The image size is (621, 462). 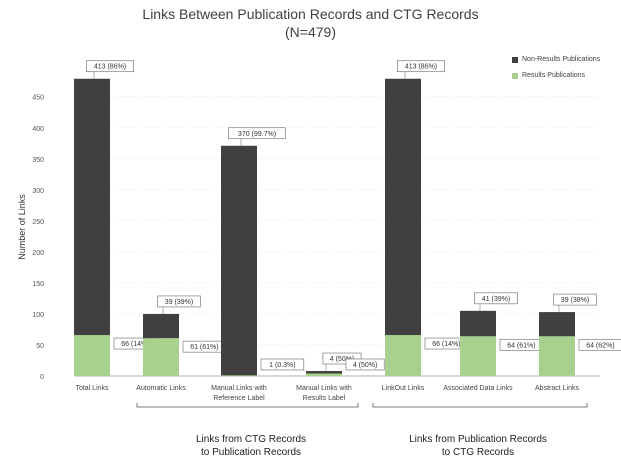 I want to click on data-label-non-results: 41 (39%), so click(x=496, y=299).